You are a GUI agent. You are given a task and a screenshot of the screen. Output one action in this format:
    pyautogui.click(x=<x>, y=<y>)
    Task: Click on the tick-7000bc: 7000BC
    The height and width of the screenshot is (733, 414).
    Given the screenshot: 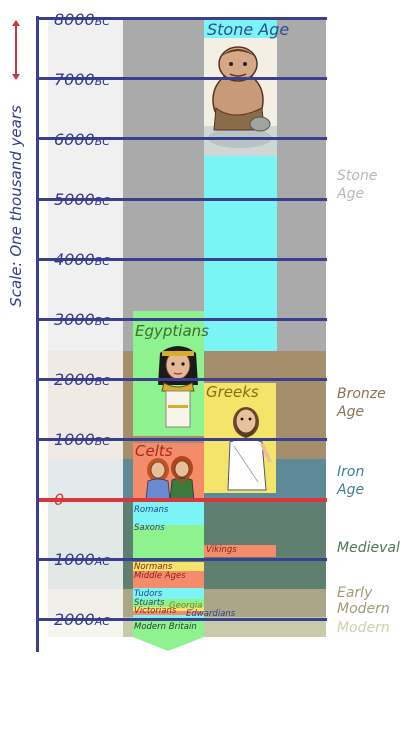 What is the action you would take?
    pyautogui.click(x=82, y=79)
    